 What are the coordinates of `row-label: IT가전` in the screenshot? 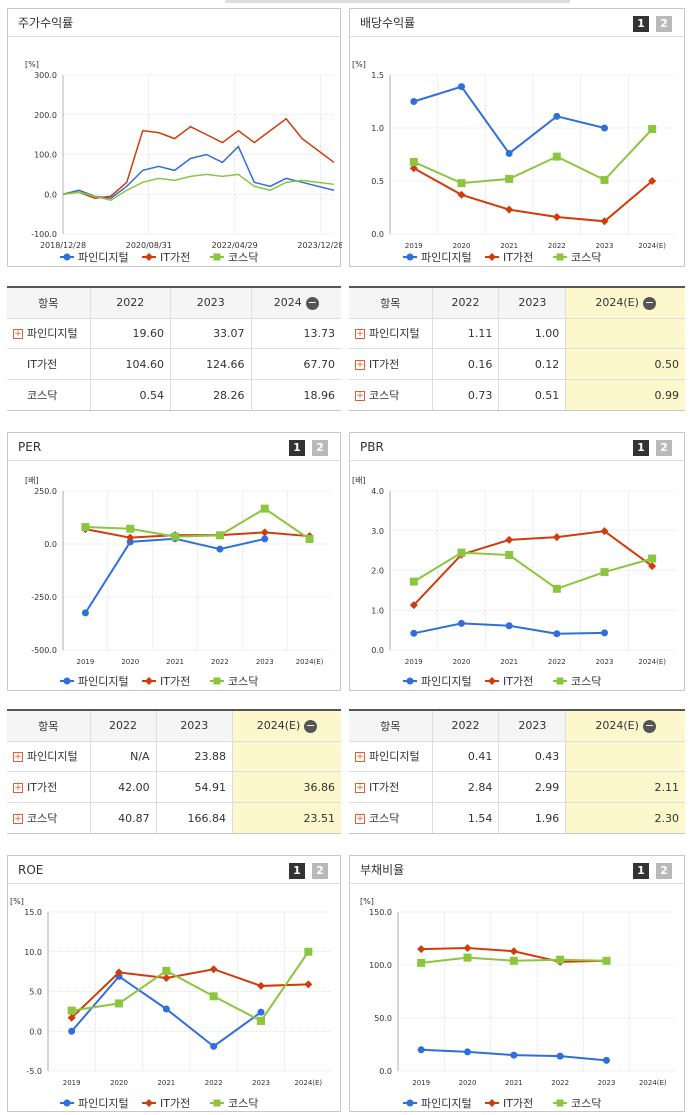 It's located at (49, 364).